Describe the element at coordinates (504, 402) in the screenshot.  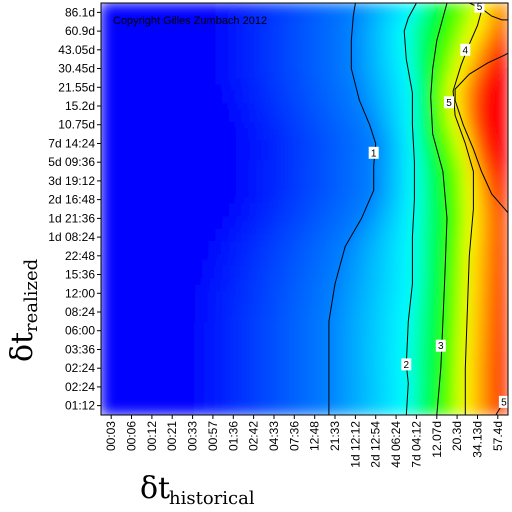
I see `contour-label-5: 5` at that location.